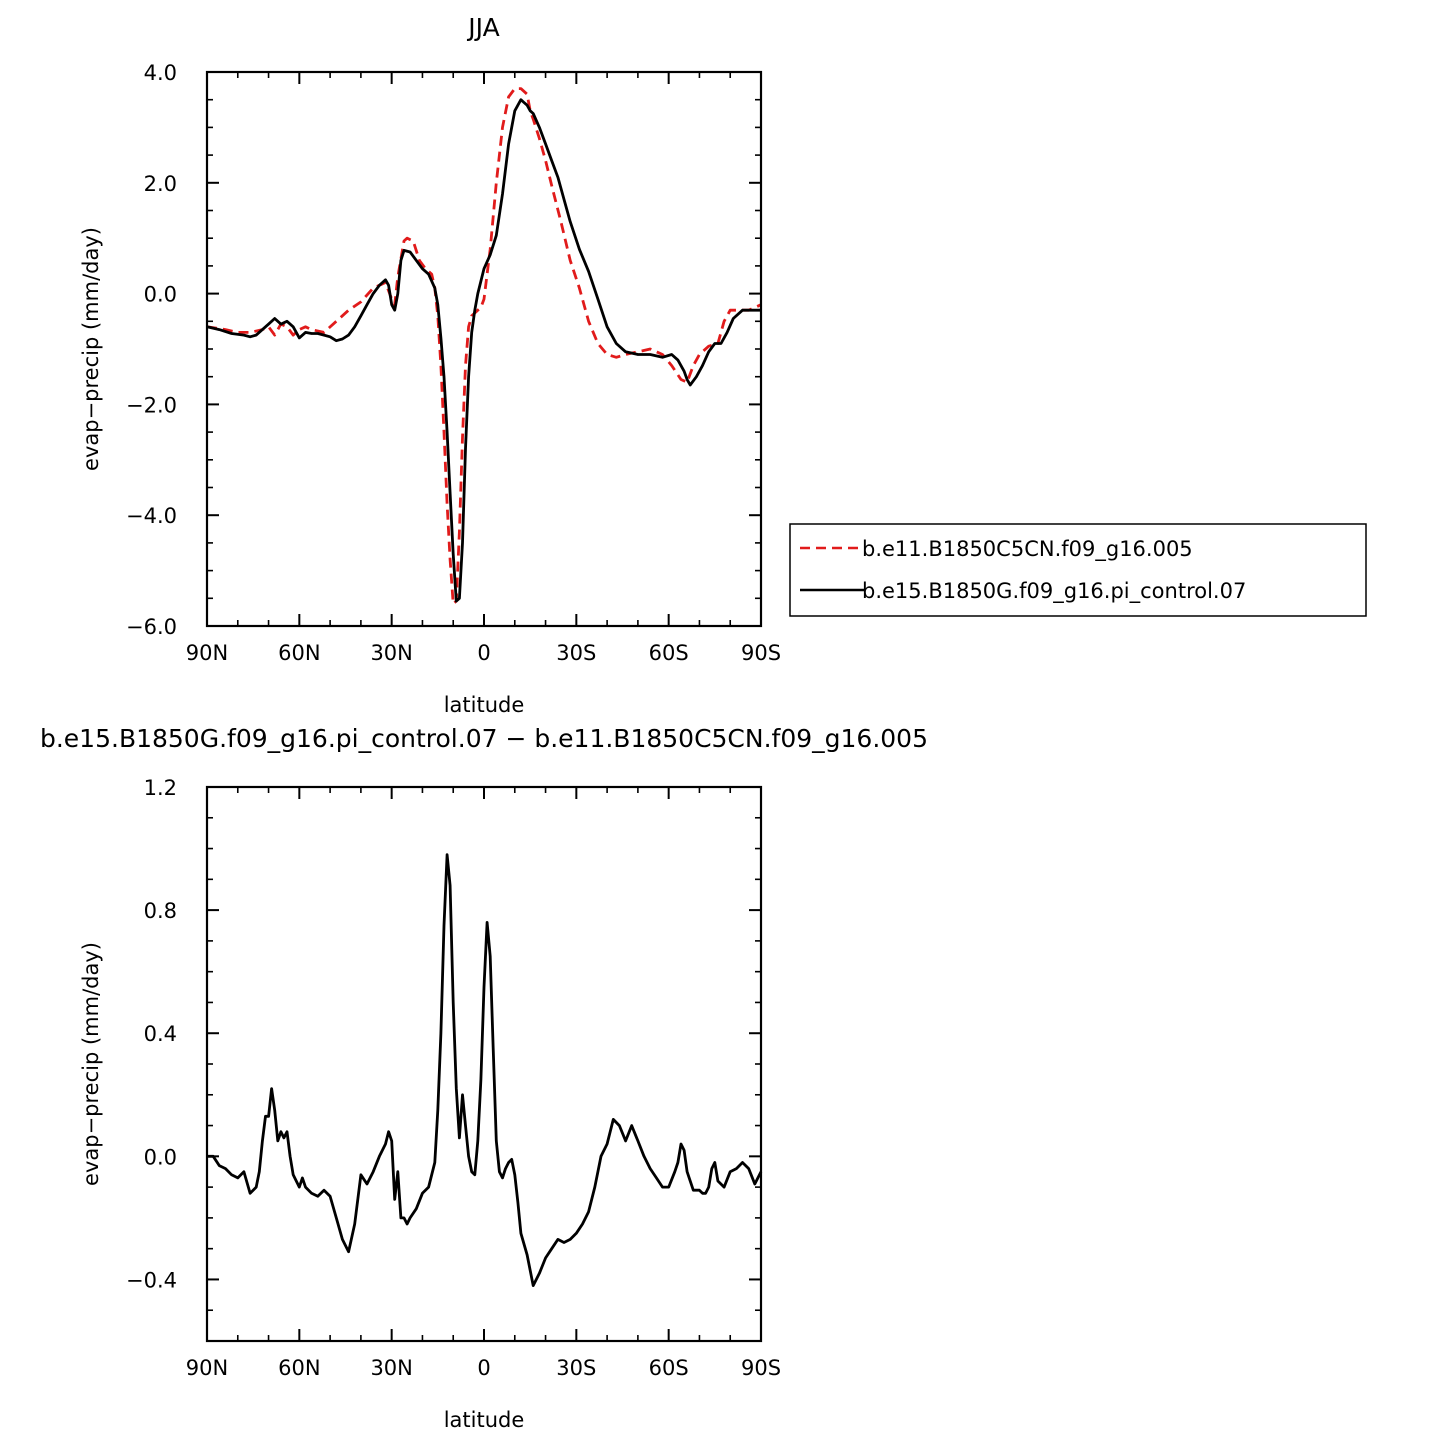 This screenshot has height=1441, width=1441. What do you see at coordinates (160, 1157) in the screenshot?
I see `bottom-y-tick-label: 0.0` at bounding box center [160, 1157].